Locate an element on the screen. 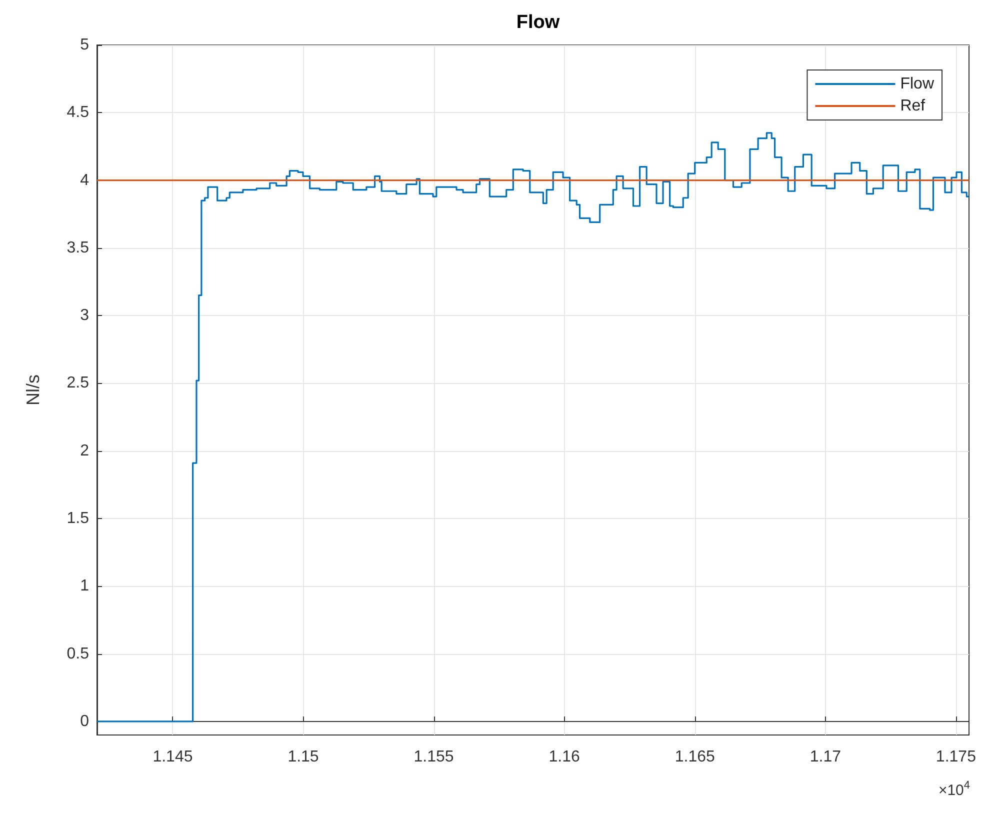 This screenshot has height=817, width=990. y-tick-label: 5 is located at coordinates (85, 45).